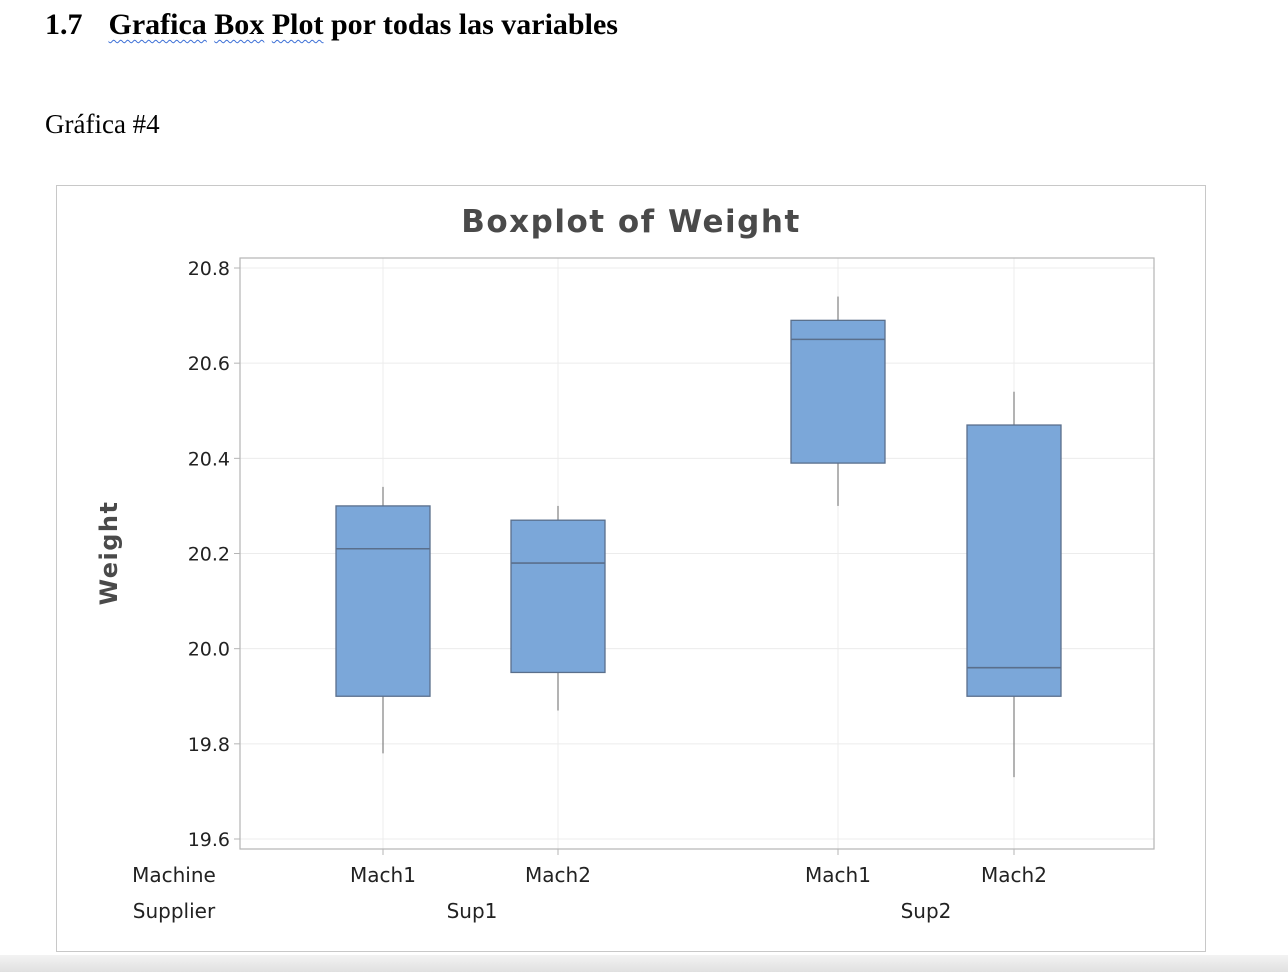 The image size is (1288, 972). What do you see at coordinates (297, 24) in the screenshot?
I see `heading-word-plot: Plot` at bounding box center [297, 24].